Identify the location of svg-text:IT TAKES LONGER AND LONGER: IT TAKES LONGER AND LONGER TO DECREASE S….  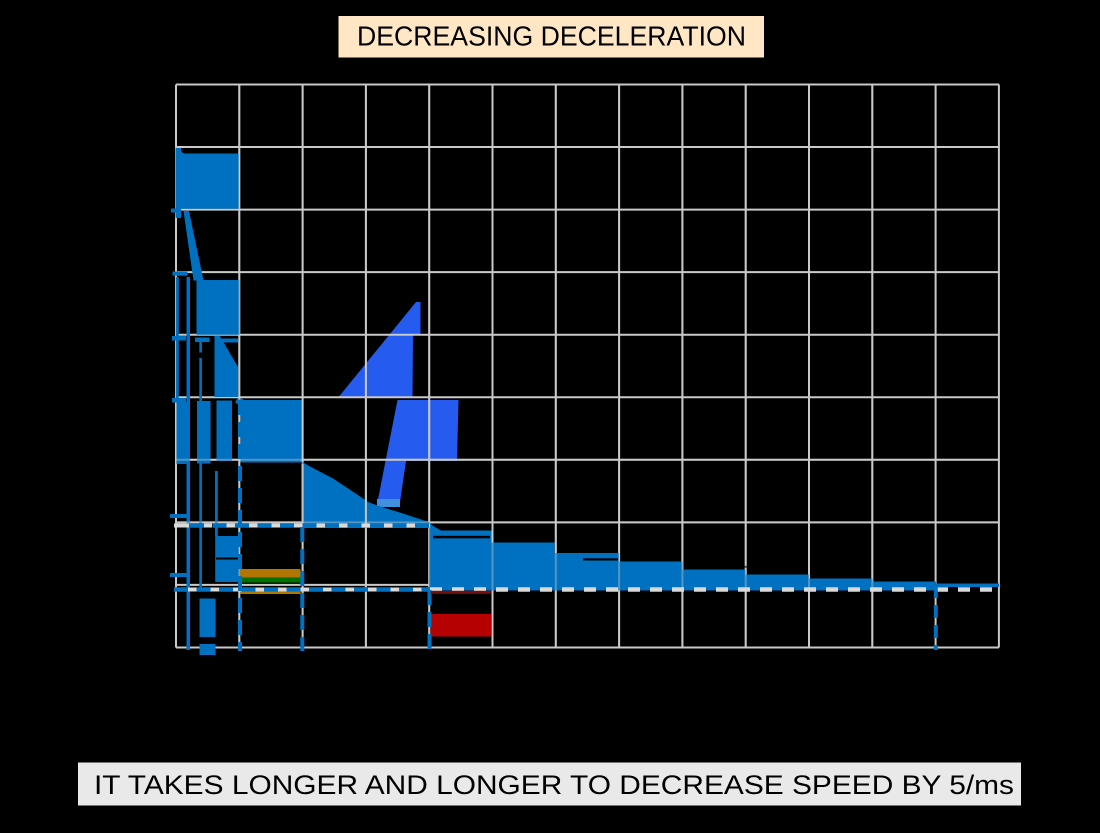
(554, 785).